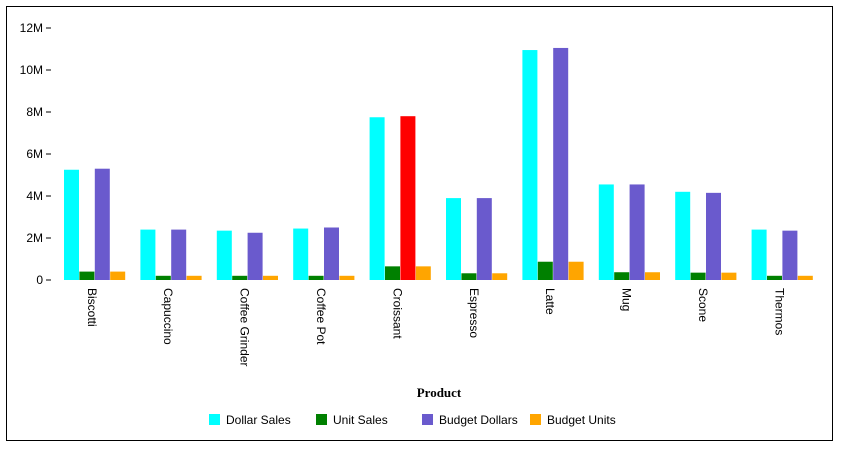  What do you see at coordinates (627, 299) in the screenshot?
I see `category-label: Mug` at bounding box center [627, 299].